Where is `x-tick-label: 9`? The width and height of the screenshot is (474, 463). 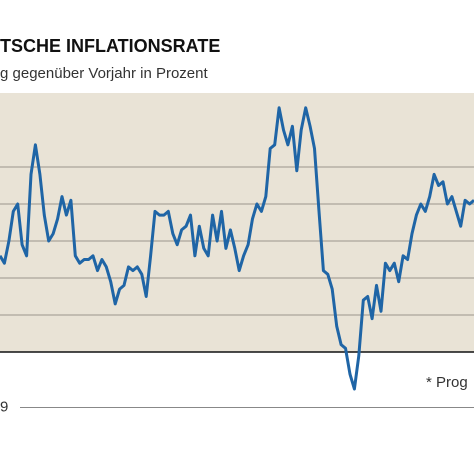
x-tick-label: 9 is located at coordinates (4, 406).